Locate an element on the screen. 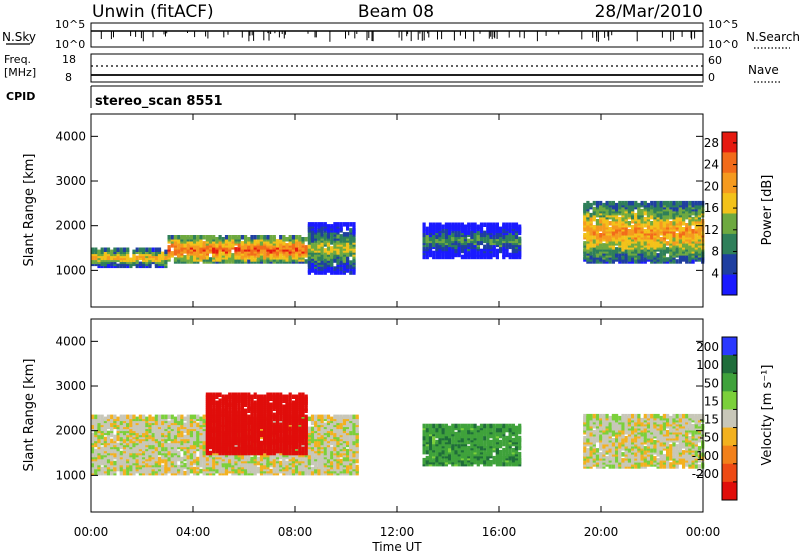 This screenshot has height=554, width=800. nsky-panel: N.Sky 10^5 10^0 10^5 10^0 N.Search is located at coordinates (401, 34).